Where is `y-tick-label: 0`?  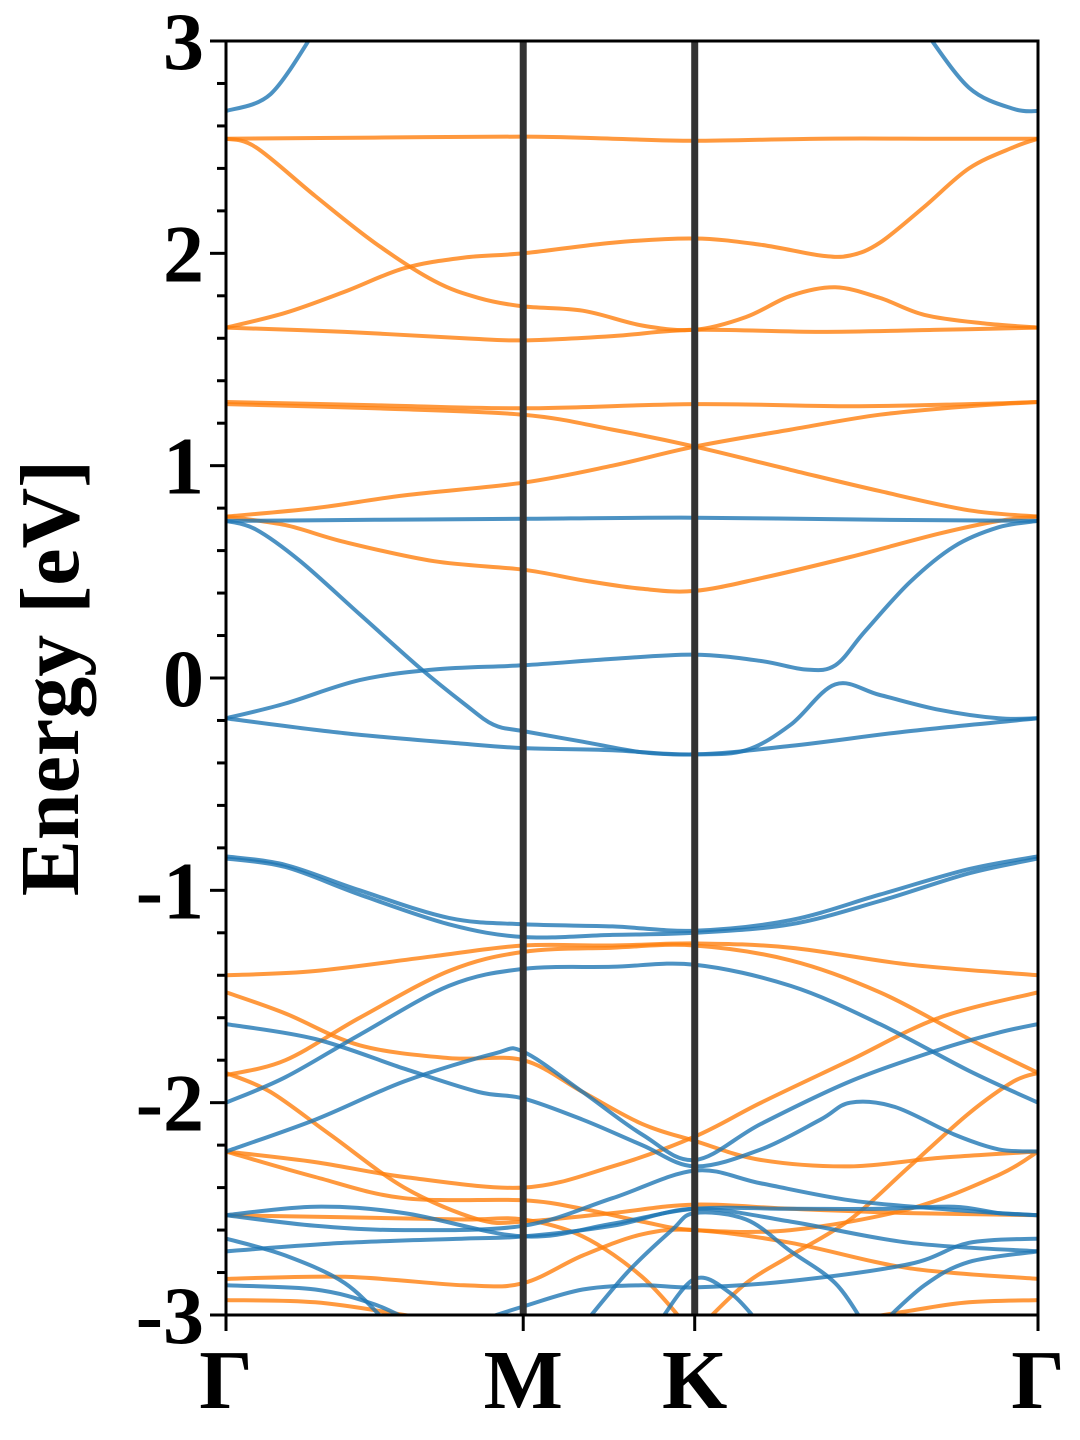
y-tick-label: 0 is located at coordinates (183, 678).